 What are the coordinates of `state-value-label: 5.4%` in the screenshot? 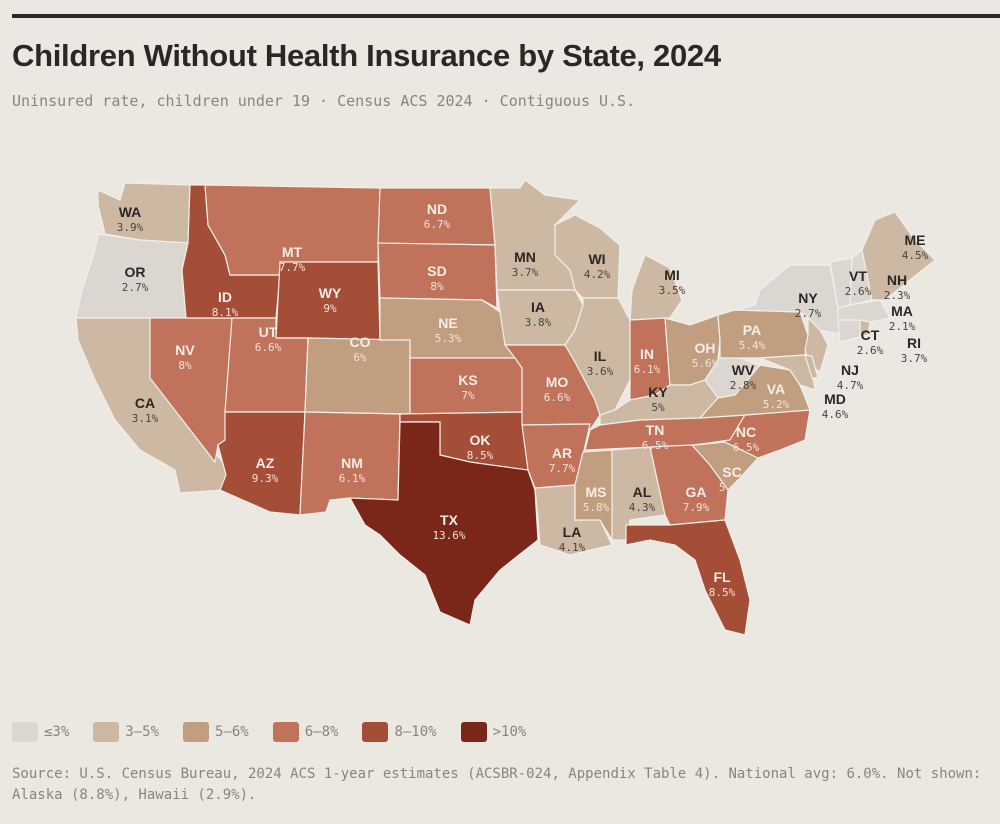 It's located at (752, 345).